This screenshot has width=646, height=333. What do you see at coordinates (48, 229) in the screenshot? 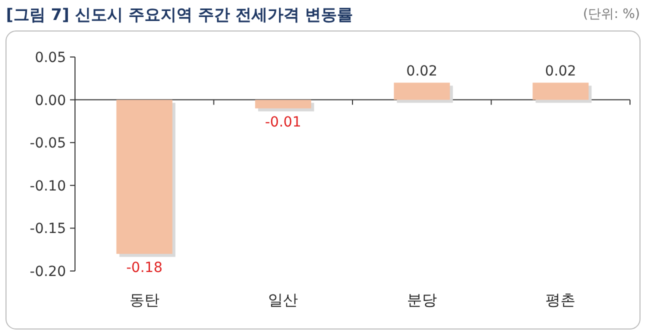
I see `y-tick-label: -0.15` at bounding box center [48, 229].